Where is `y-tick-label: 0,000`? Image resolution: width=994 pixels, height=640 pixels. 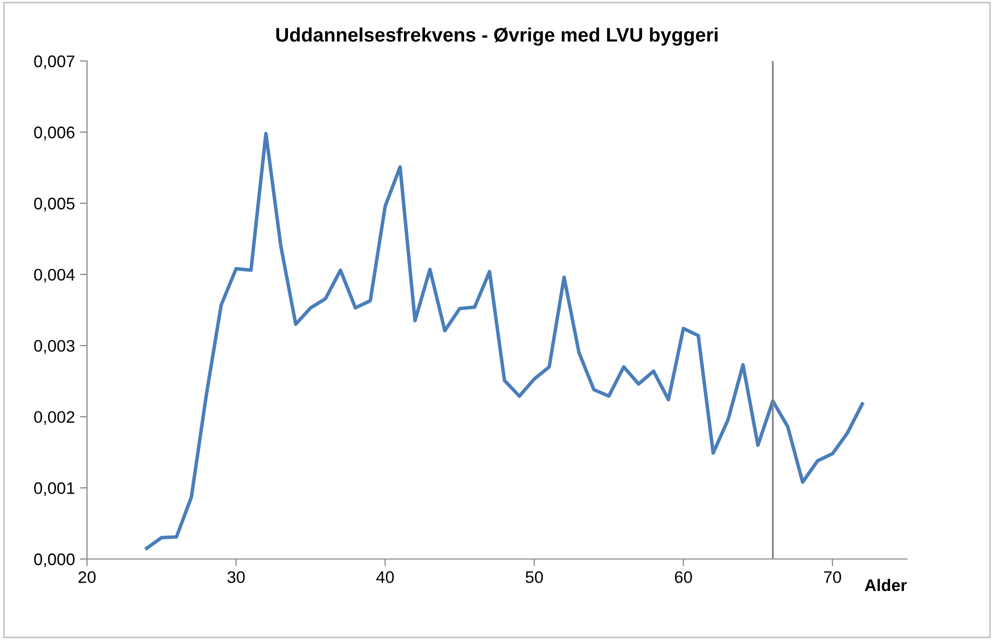 y-tick-label: 0,000 is located at coordinates (54, 560).